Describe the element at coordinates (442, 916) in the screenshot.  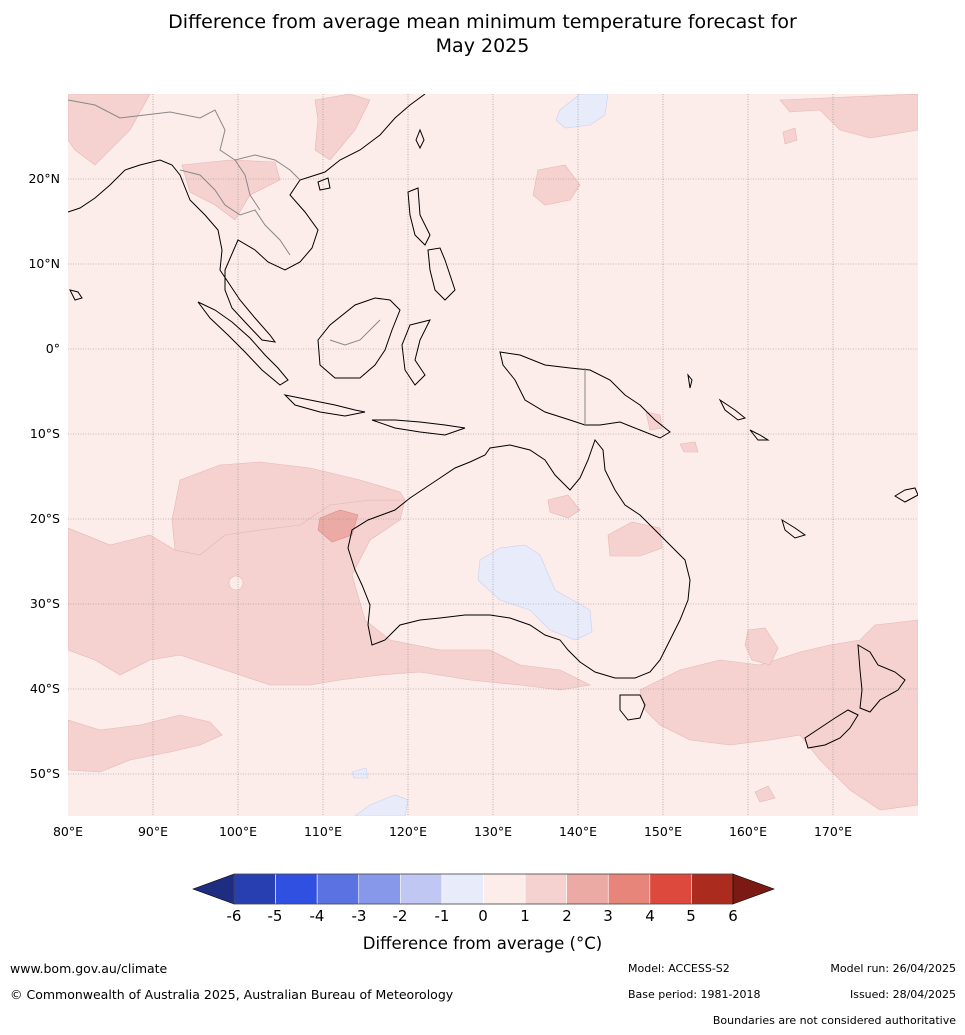
I see `colorbar-tick: -1` at that location.